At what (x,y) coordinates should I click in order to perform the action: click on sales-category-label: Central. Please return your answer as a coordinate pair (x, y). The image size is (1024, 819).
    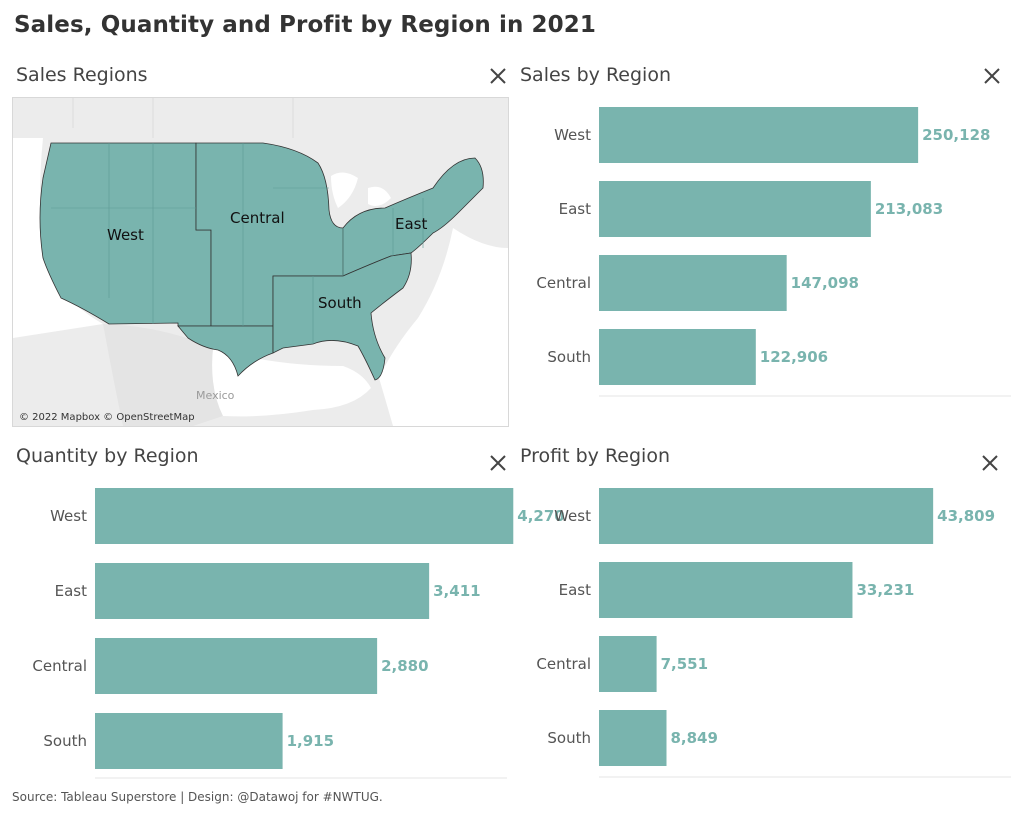
    Looking at the image, I should click on (563, 283).